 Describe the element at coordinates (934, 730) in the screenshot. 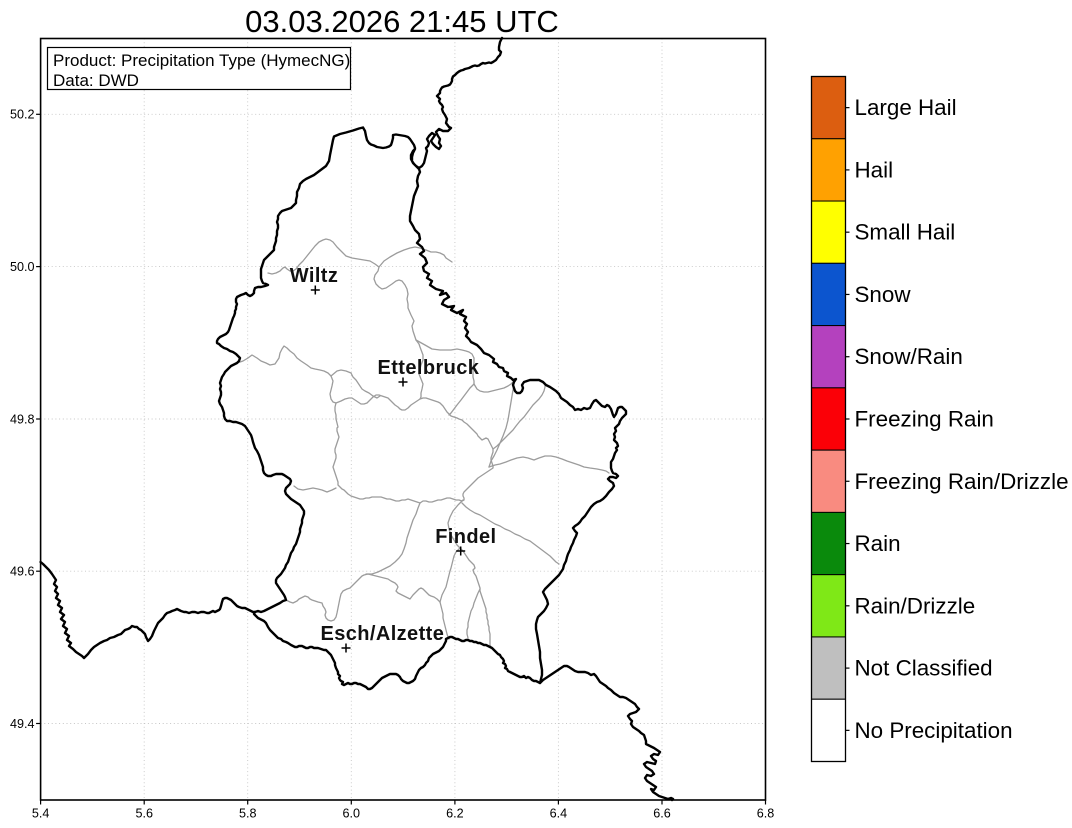

I see `svg-text: No Precipitation` at that location.